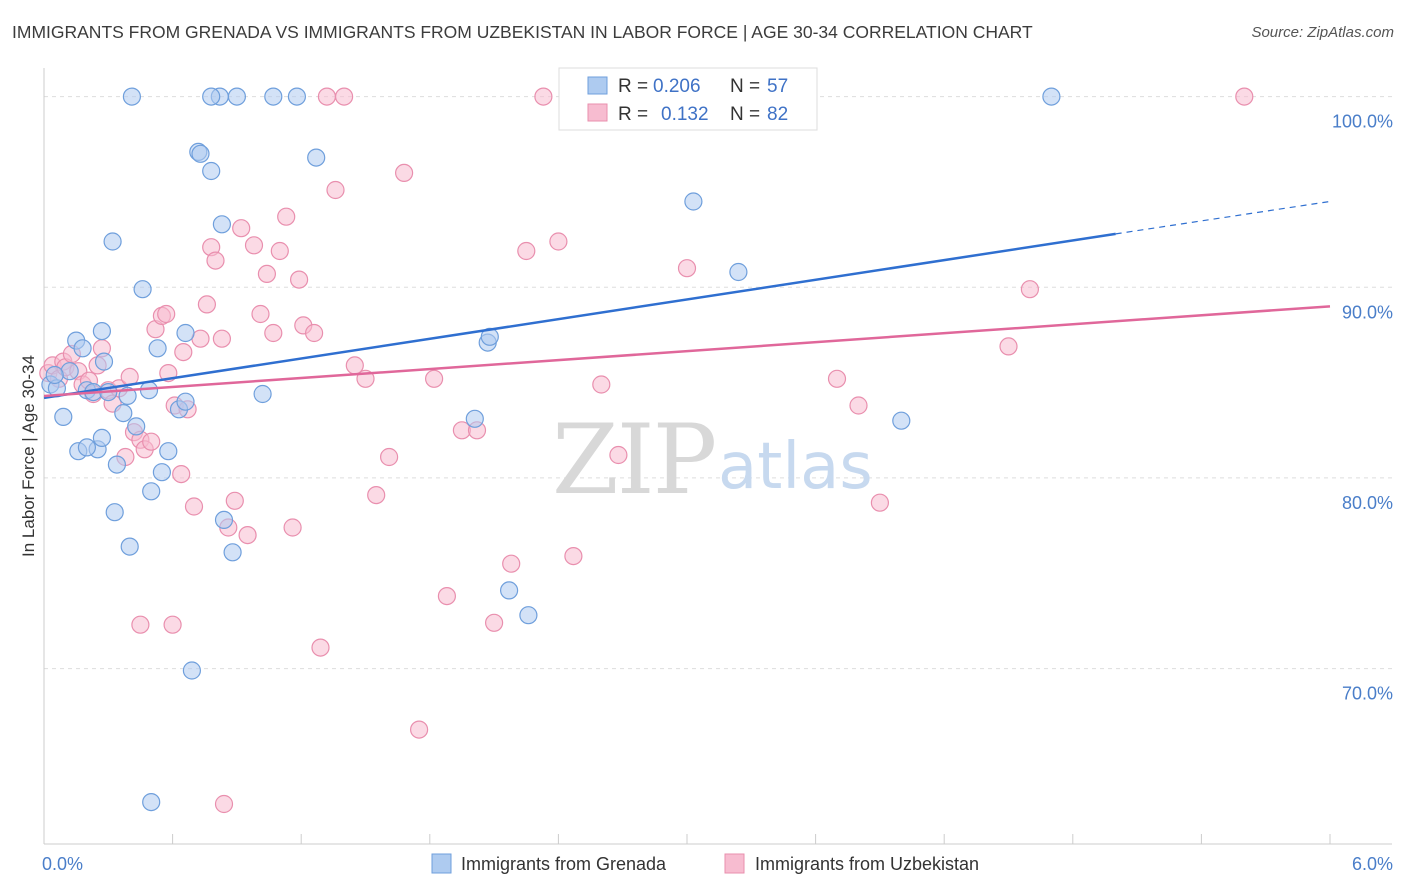  What do you see at coordinates (597, 112) in the screenshot?
I see `legend-swatch-uzbek` at bounding box center [597, 112].